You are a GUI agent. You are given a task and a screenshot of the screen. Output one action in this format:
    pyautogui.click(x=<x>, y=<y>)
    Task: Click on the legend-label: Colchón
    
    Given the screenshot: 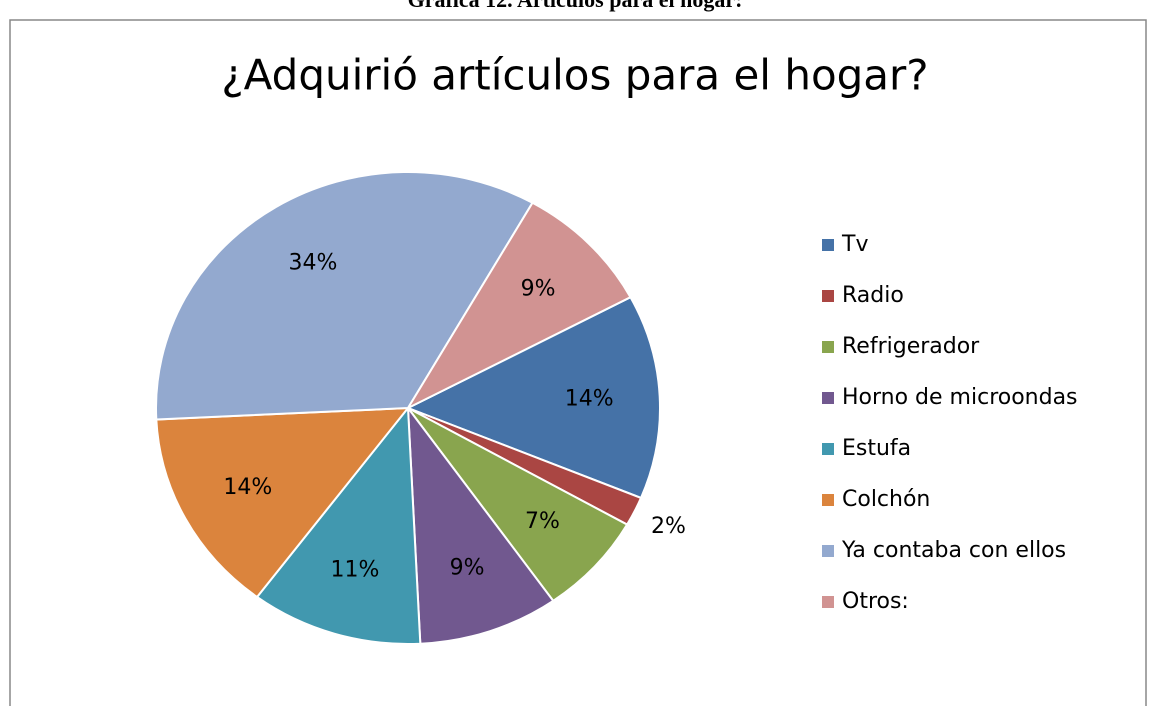 What is the action you would take?
    pyautogui.click(x=886, y=499)
    